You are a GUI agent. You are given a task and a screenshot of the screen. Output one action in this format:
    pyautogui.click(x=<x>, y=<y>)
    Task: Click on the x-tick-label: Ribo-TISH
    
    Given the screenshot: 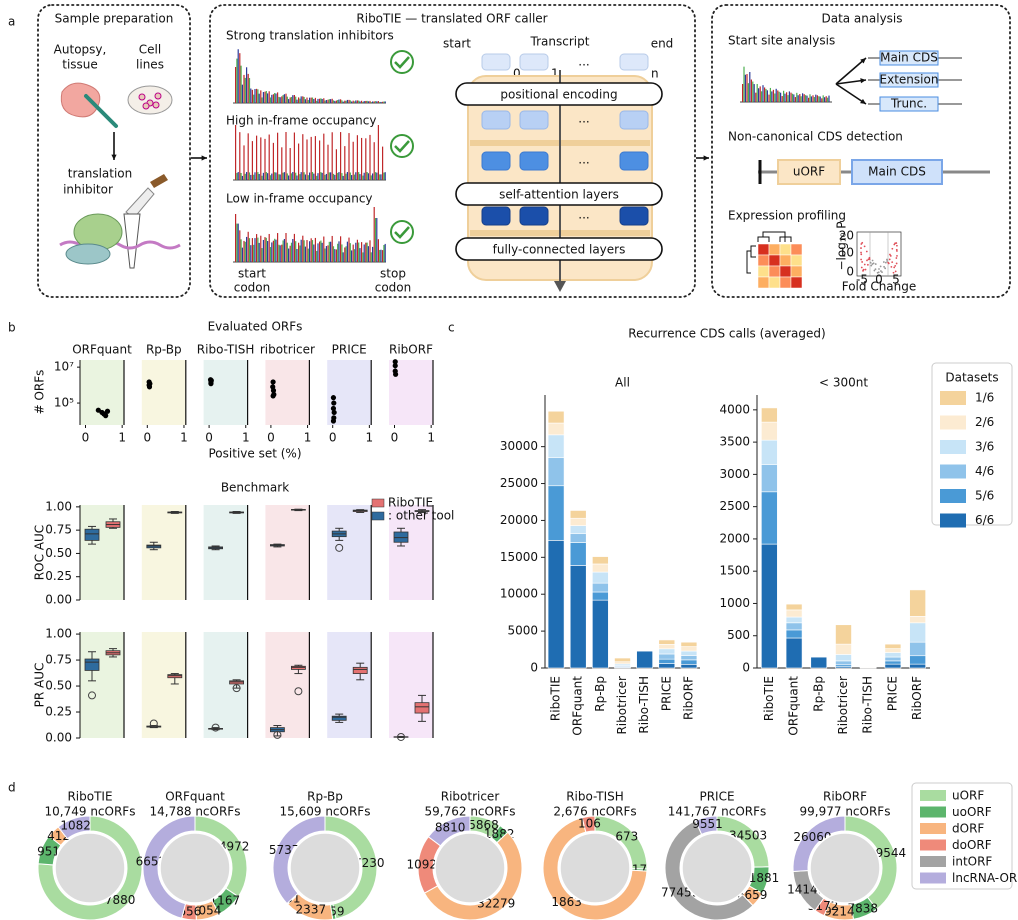 What is the action you would take?
    pyautogui.click(x=644, y=705)
    